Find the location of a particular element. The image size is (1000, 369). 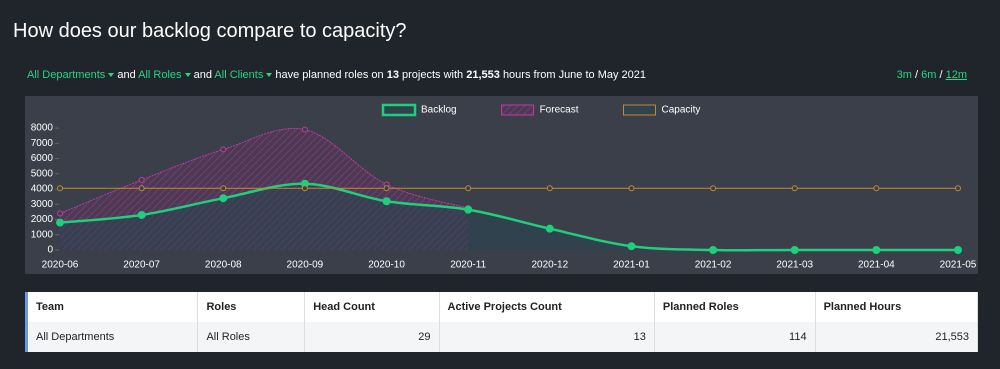

y-tick-label: 8000 is located at coordinates (42, 128).